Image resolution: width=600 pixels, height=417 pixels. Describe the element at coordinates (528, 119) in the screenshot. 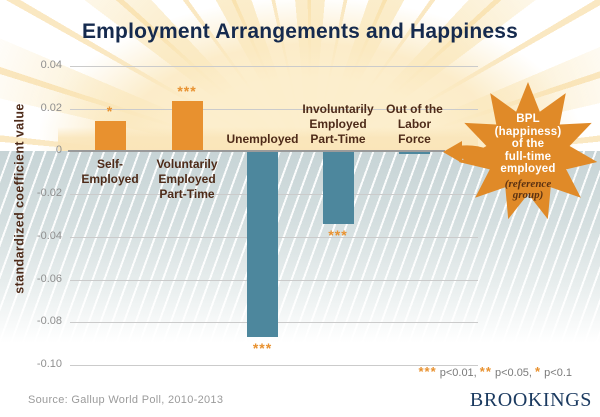

I see `starburst-line: BPL` at that location.